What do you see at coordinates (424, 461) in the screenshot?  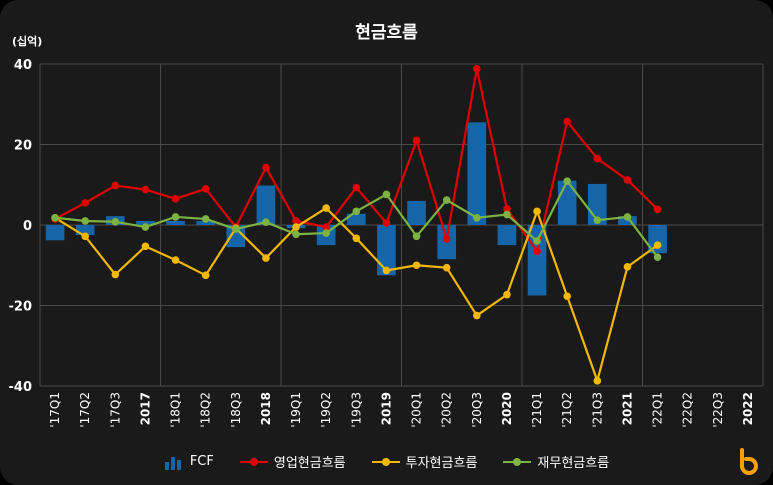 I see `legend-item-investing-cf: 투자현금흐름` at bounding box center [424, 461].